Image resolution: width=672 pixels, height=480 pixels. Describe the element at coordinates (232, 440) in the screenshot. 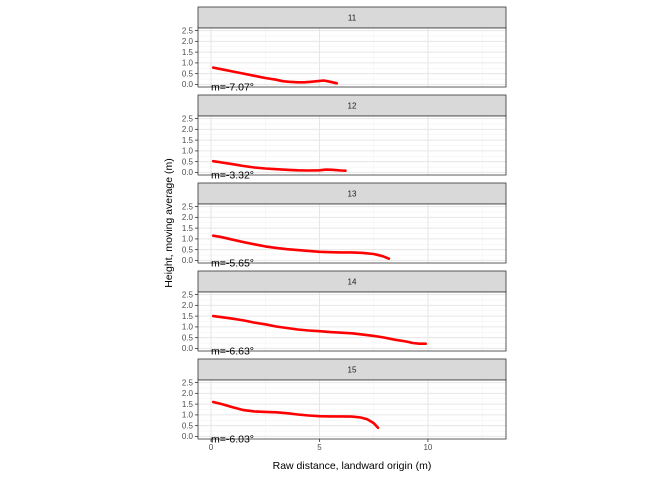

I see `slope-annotation: m=-6.03°` at that location.